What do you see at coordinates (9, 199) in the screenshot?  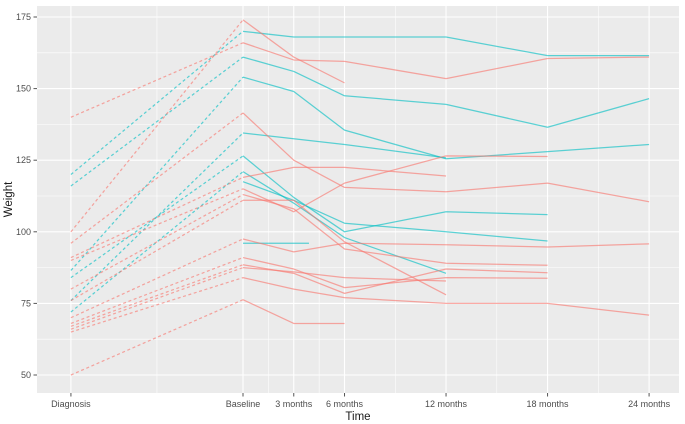 I see `y-axis-title: Weight` at bounding box center [9, 199].